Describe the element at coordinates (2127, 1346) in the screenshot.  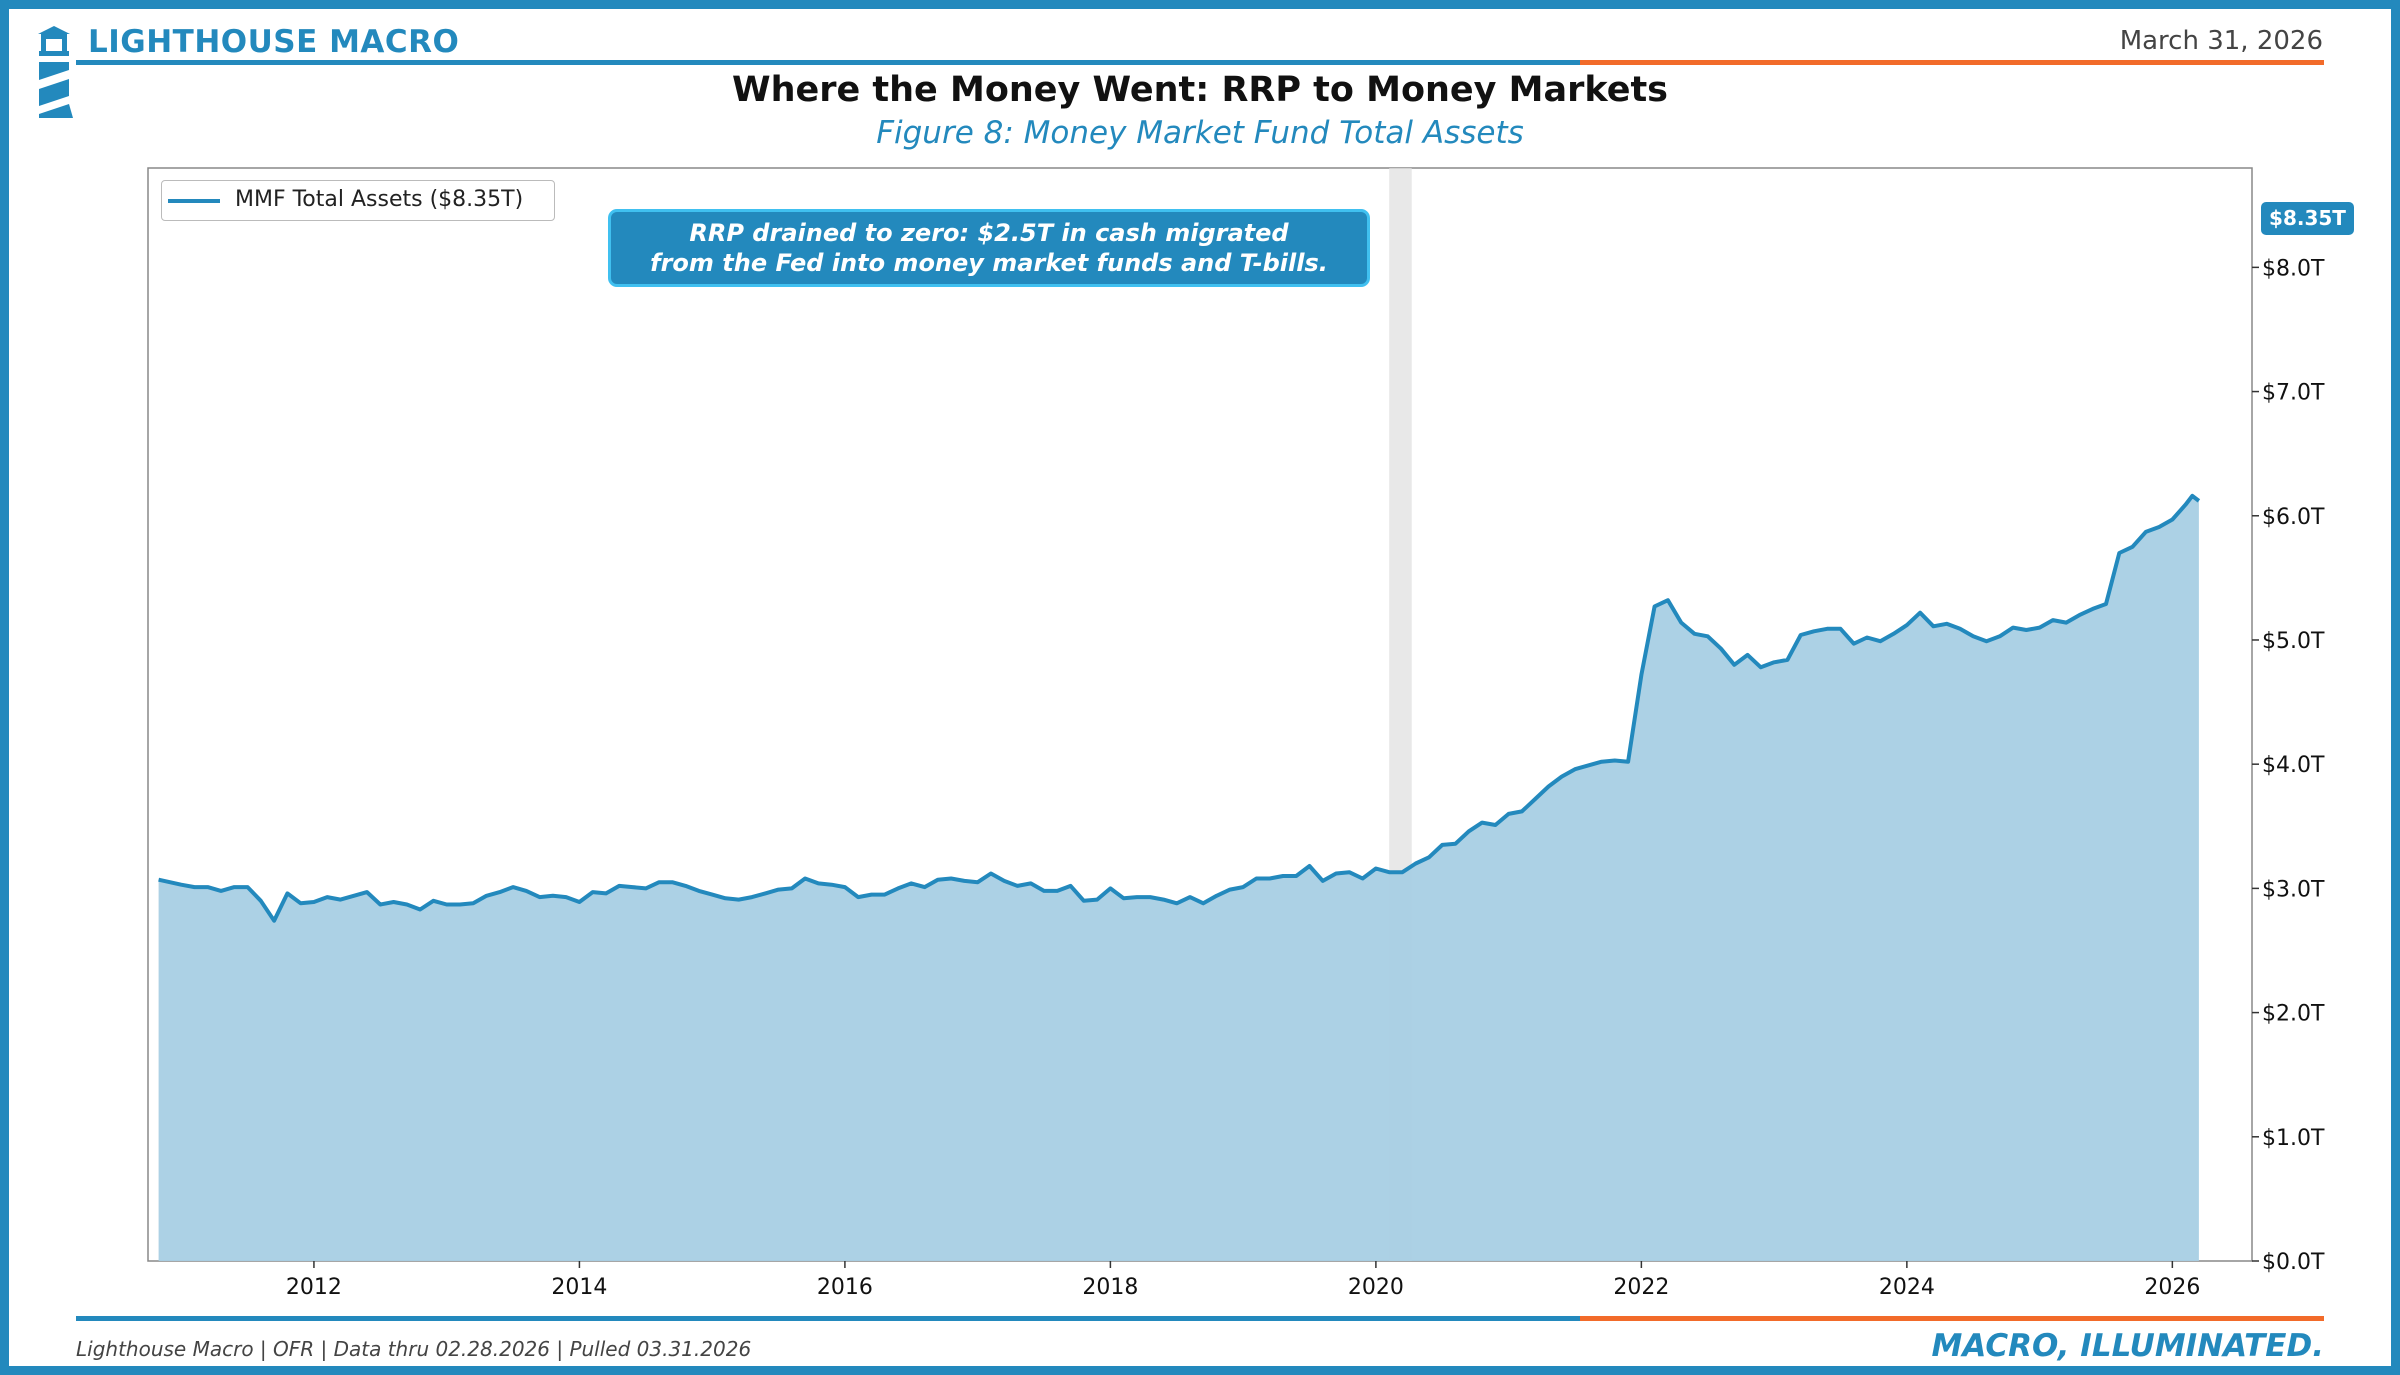
I see `footer-tagline: MACRO, ILLUMINATED.` at that location.